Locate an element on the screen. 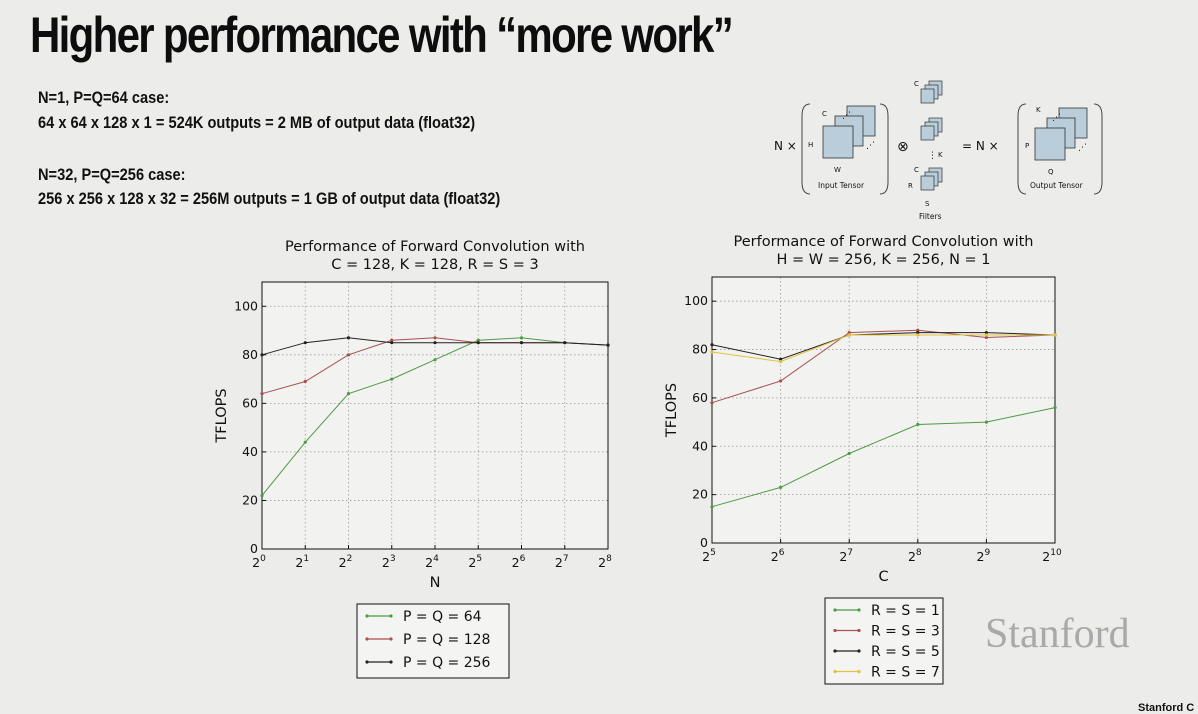 The width and height of the screenshot is (1198, 714). diagram-equals-n-times: = N × is located at coordinates (980, 146).